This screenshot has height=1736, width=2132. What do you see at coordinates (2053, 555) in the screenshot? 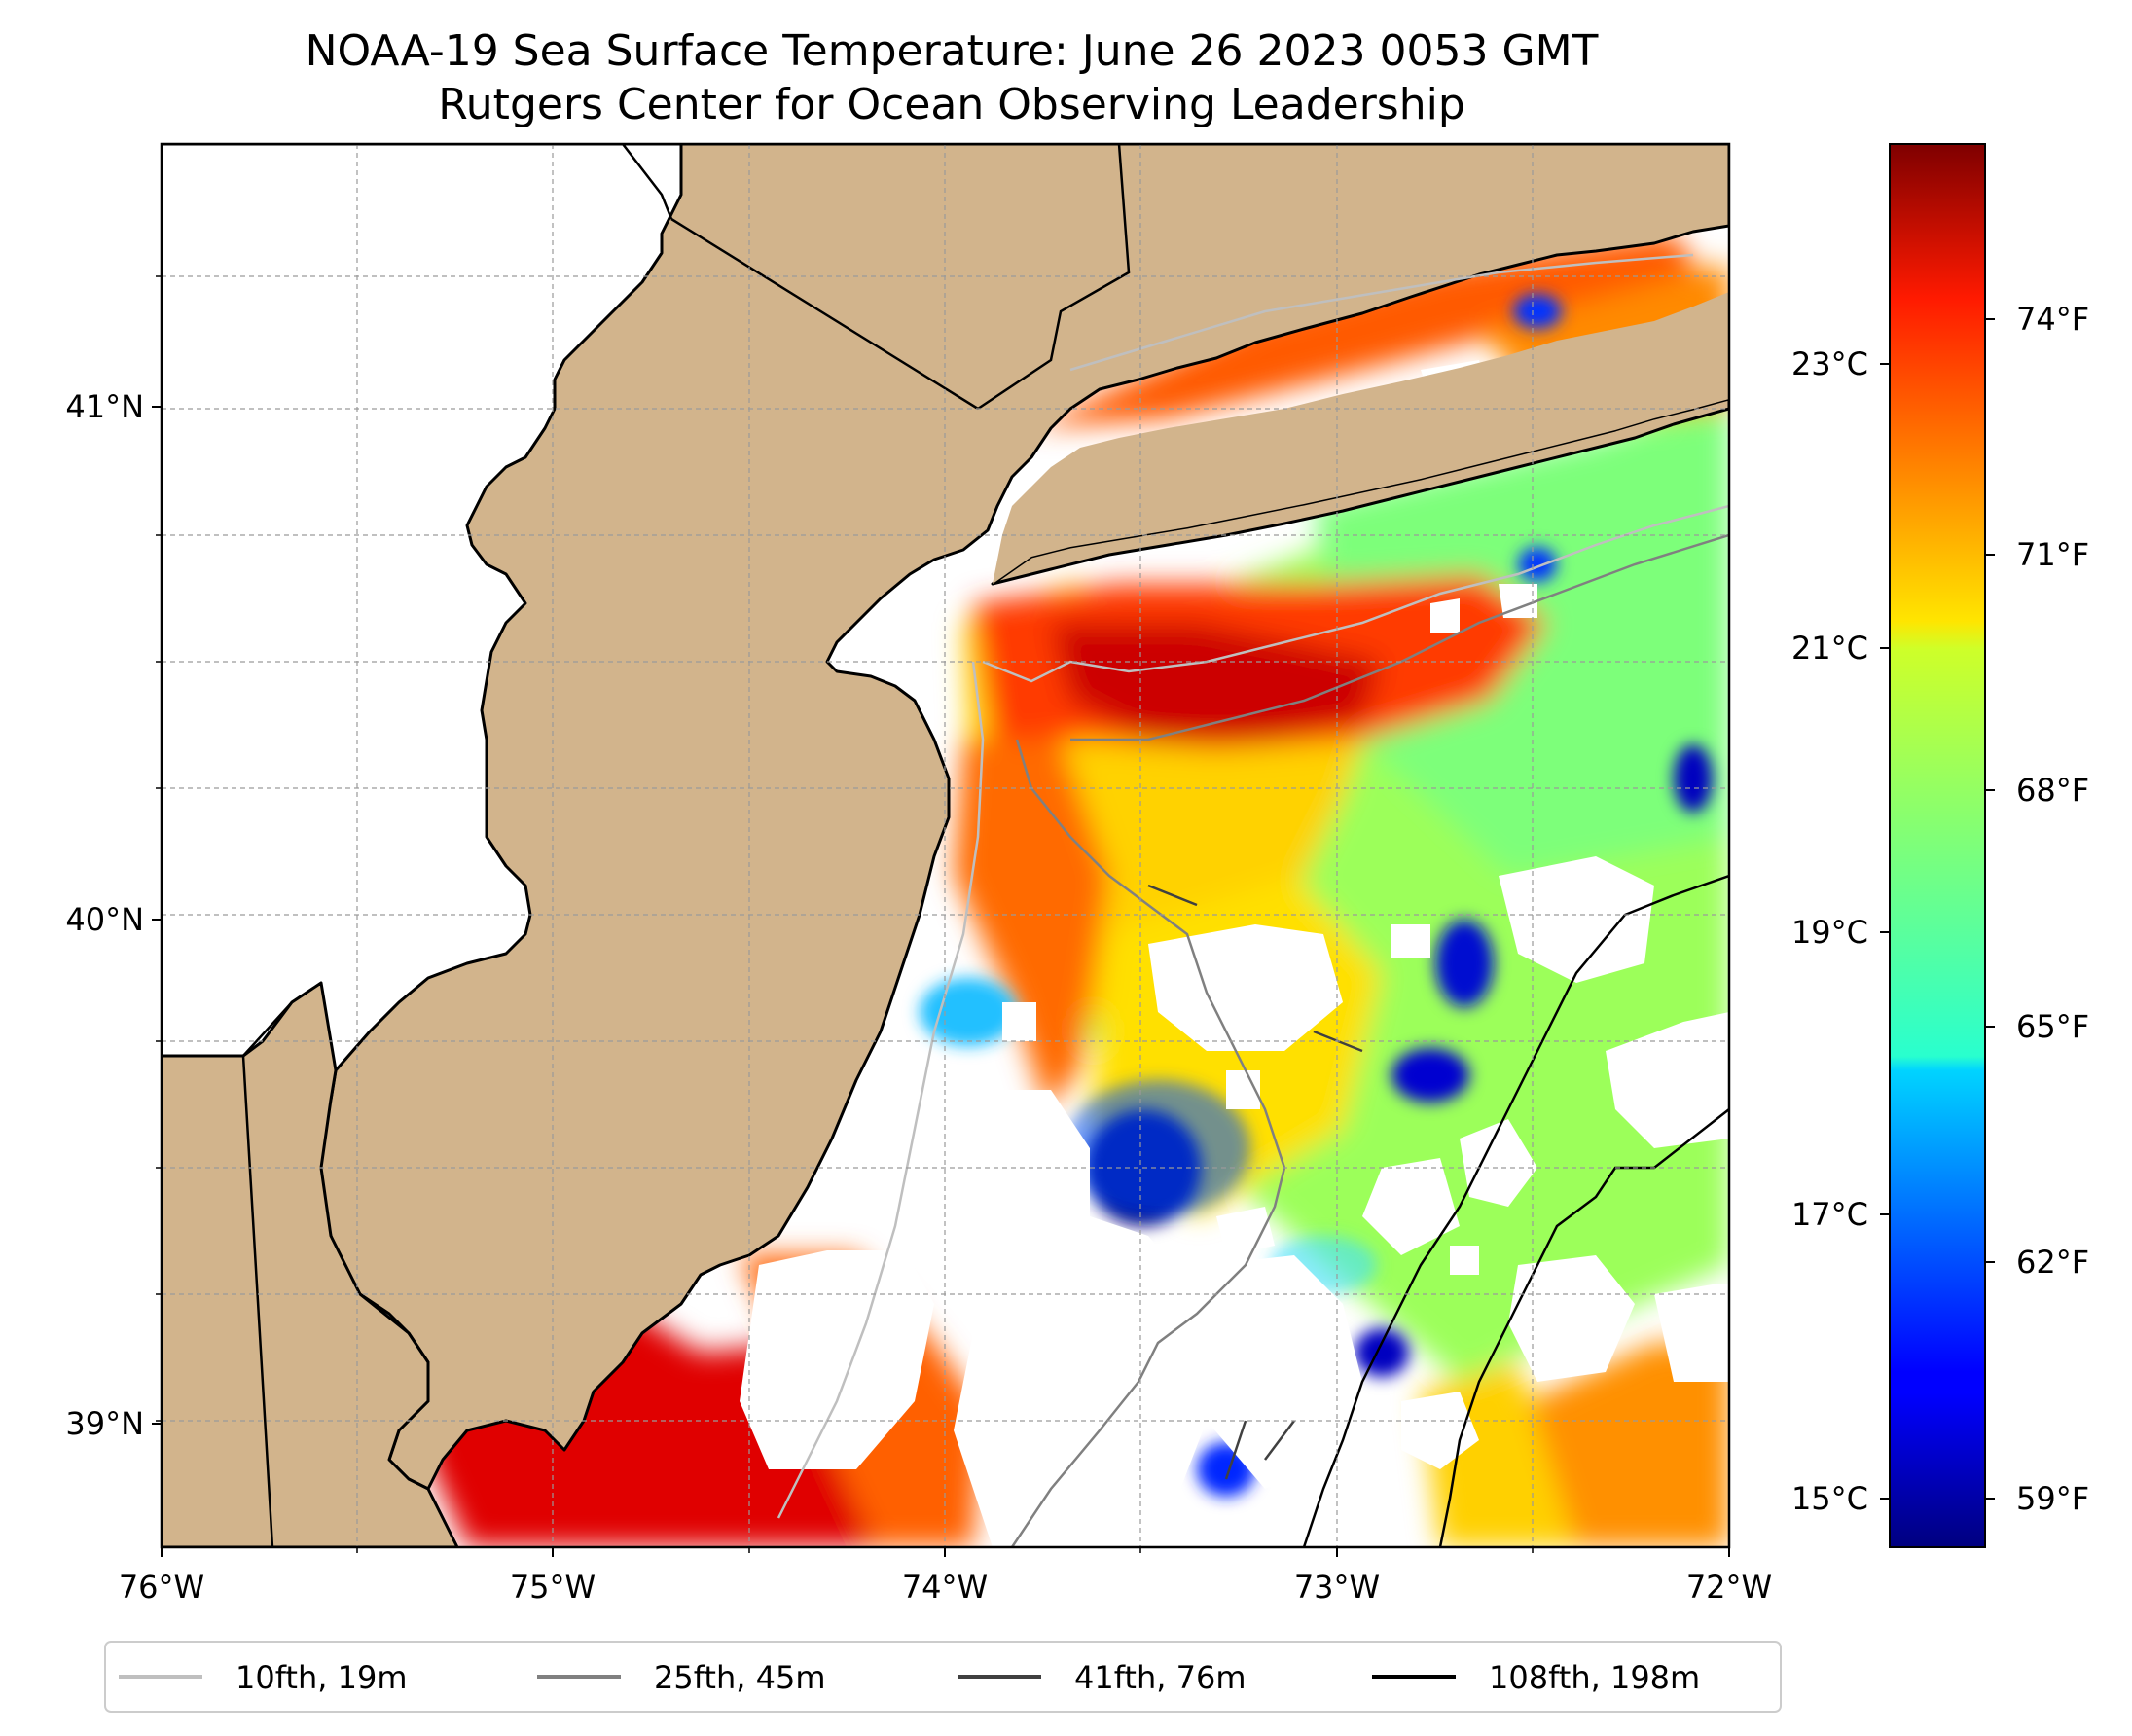
I see `fahrenheit-tick-label: 71°F` at bounding box center [2053, 555].